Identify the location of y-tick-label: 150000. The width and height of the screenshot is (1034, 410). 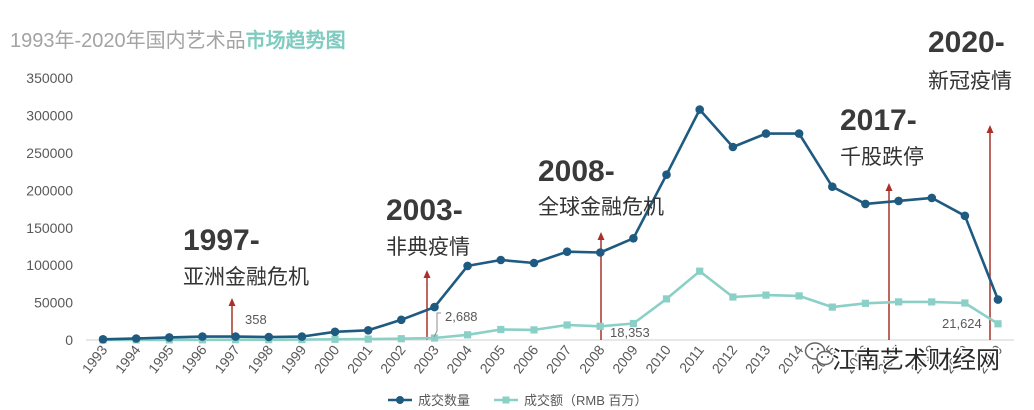
(49, 228).